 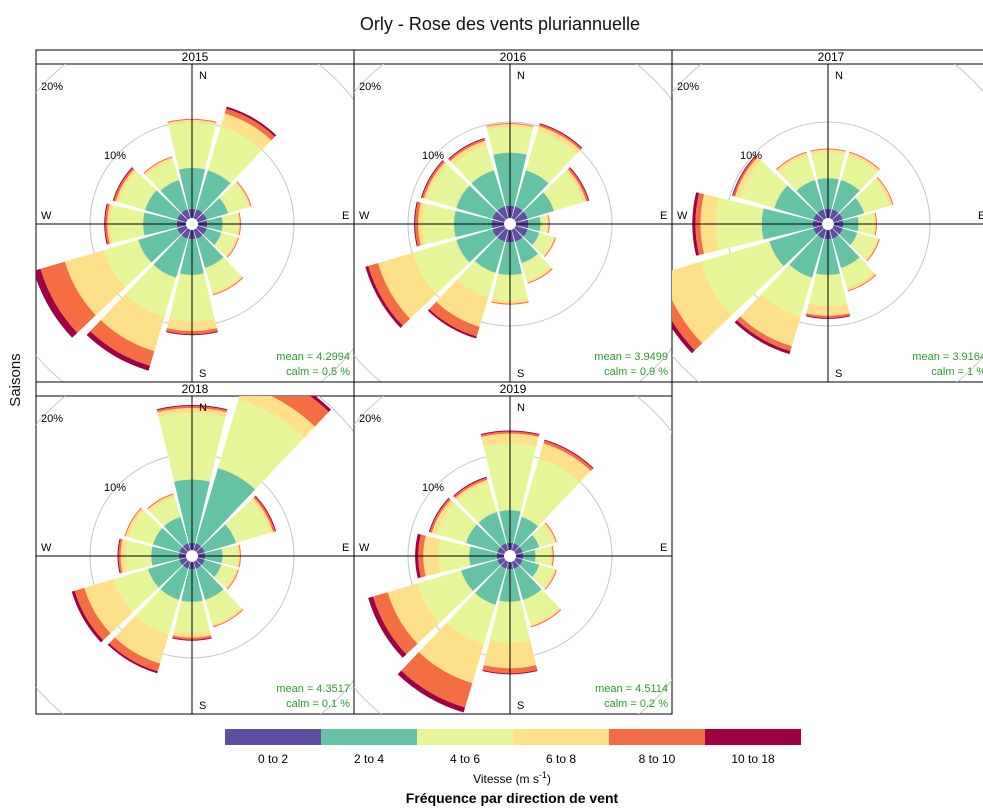 What do you see at coordinates (753, 759) in the screenshot?
I see `legend-label-5: 10 to 18` at bounding box center [753, 759].